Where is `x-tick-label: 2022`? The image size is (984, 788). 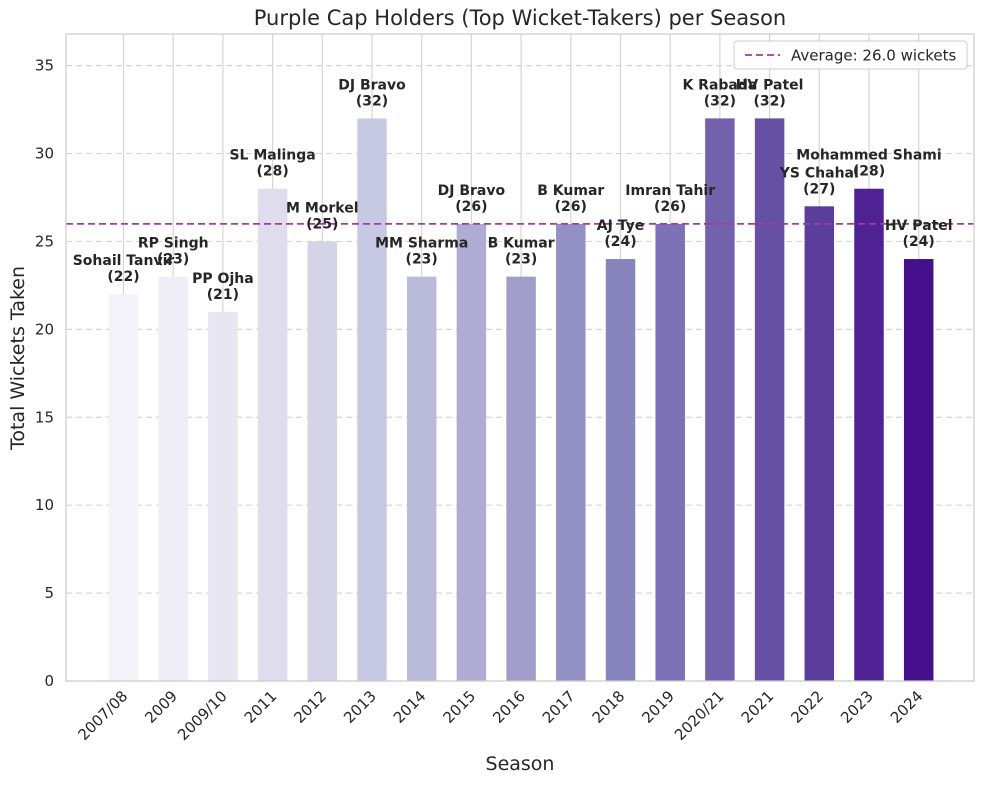 x-tick-label: 2022 is located at coordinates (807, 707).